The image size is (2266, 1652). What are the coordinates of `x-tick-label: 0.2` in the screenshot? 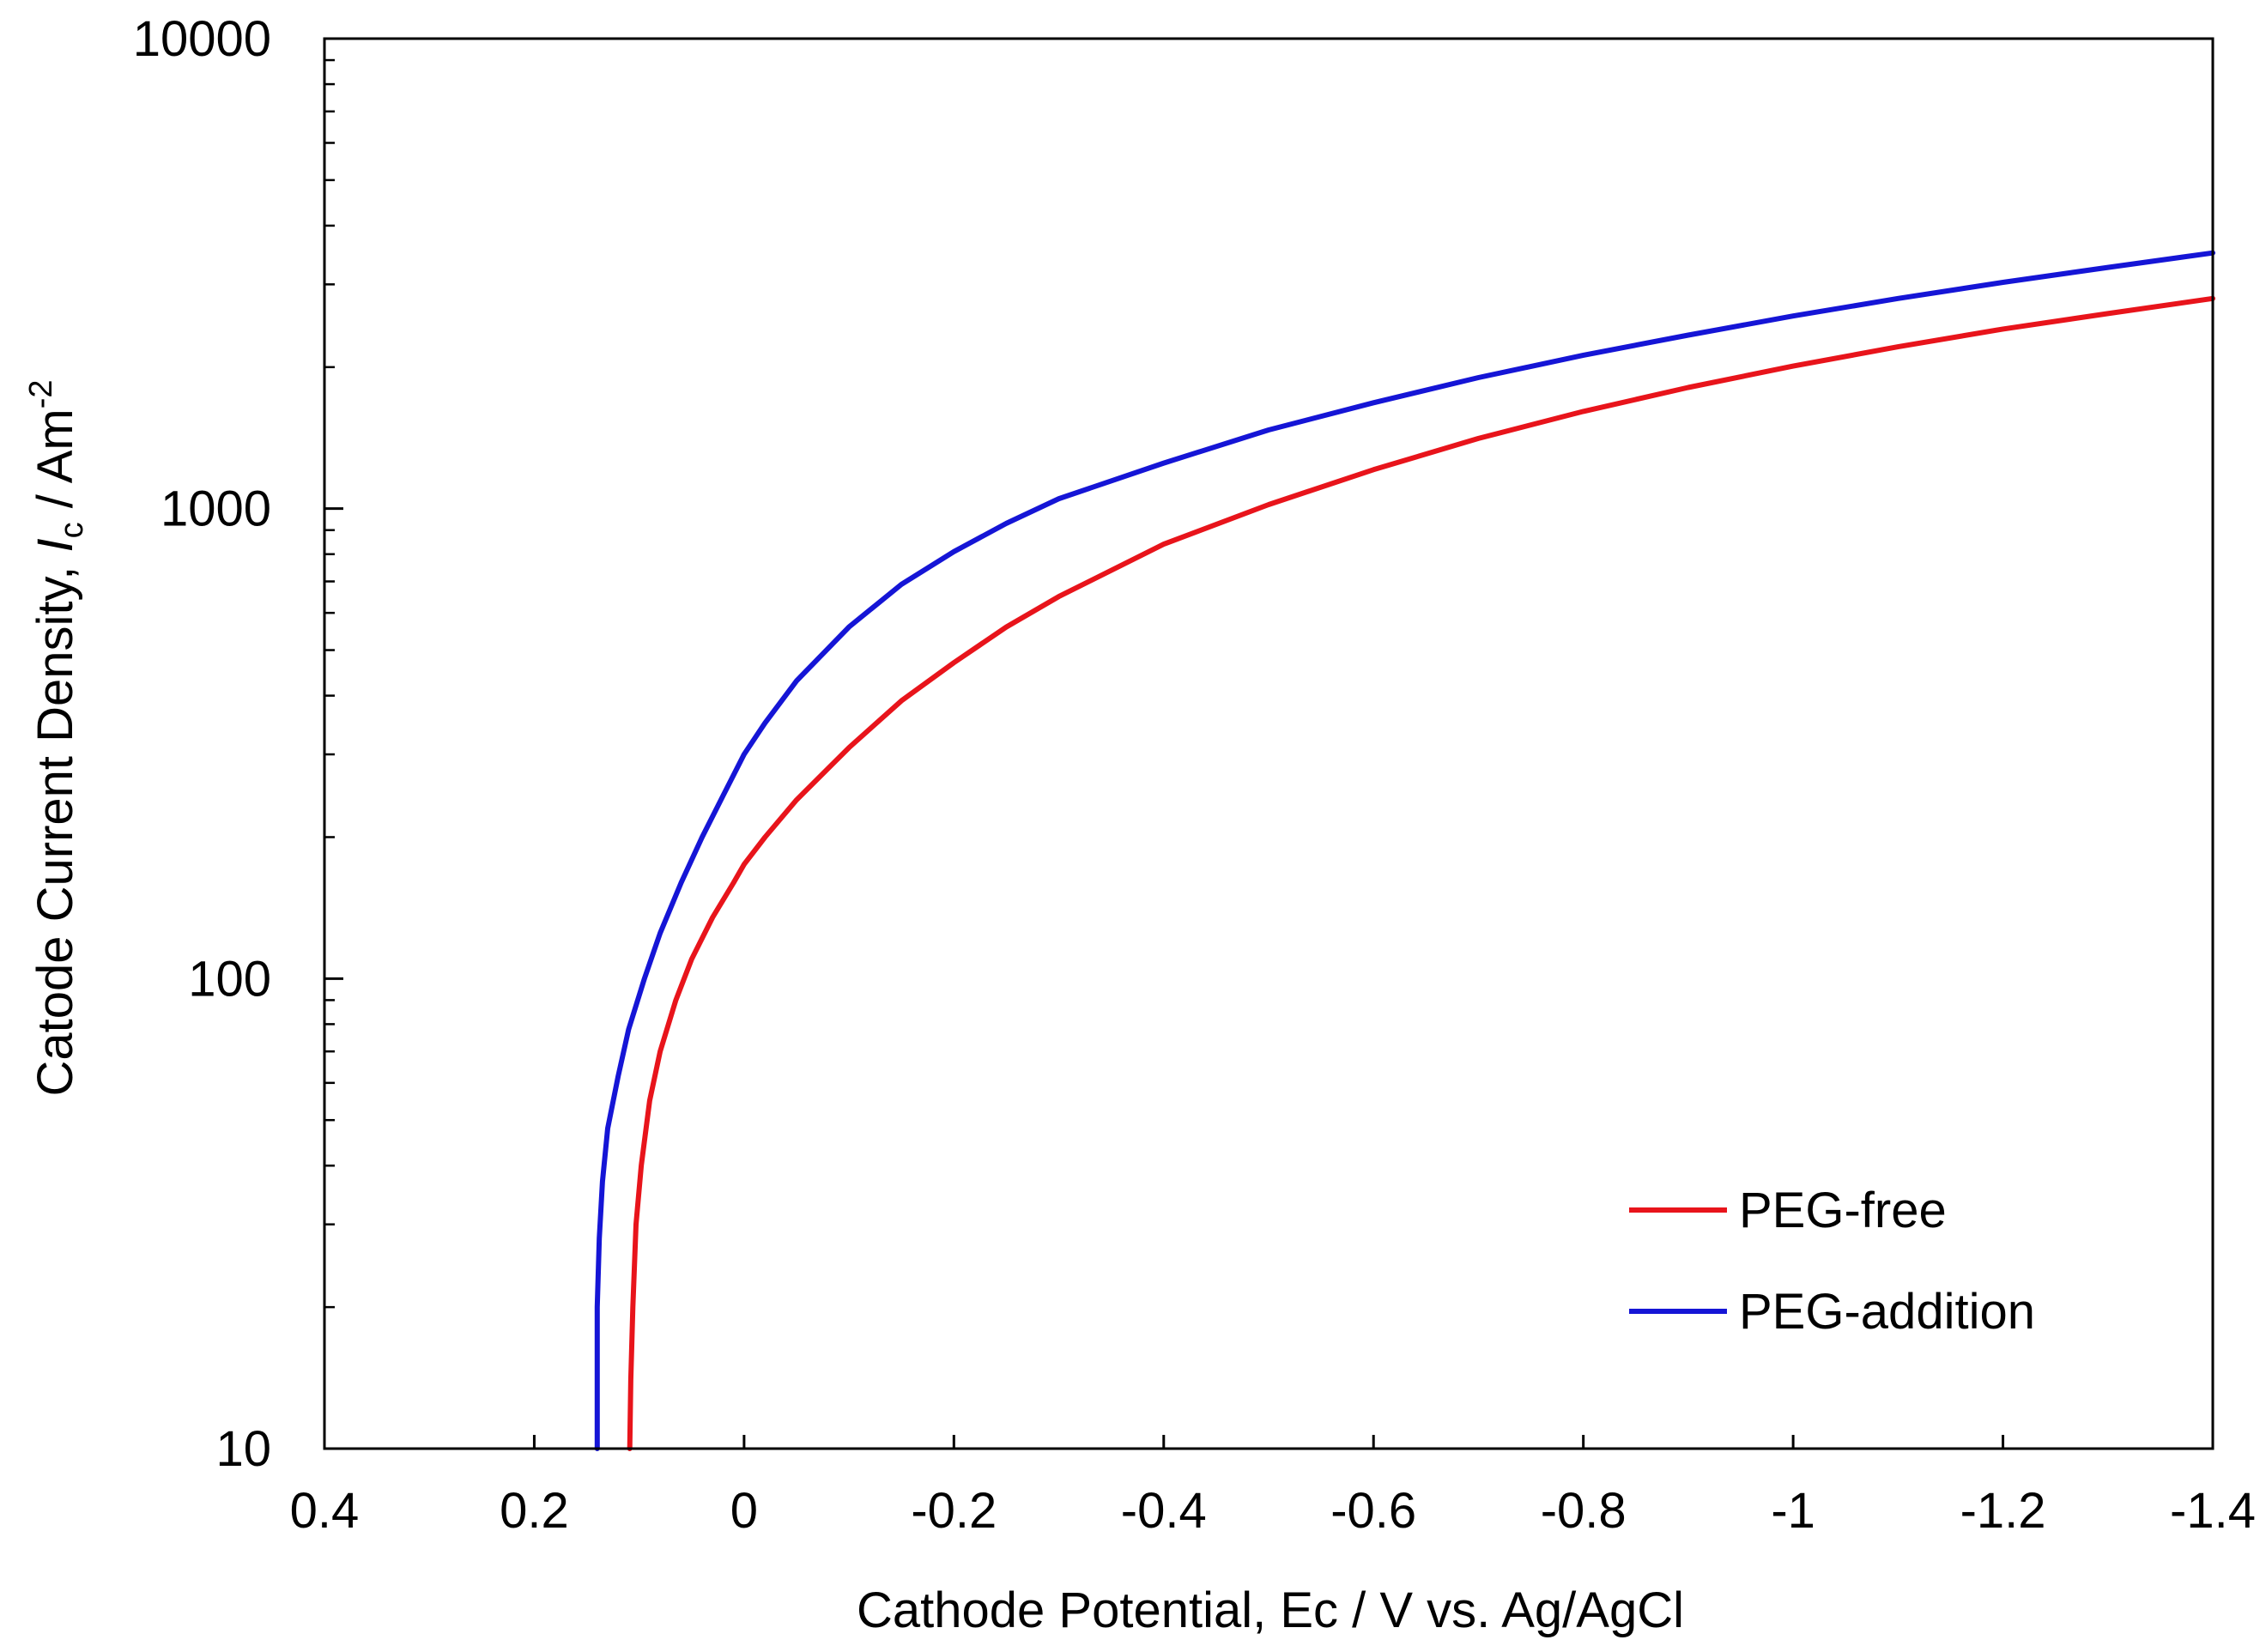 It's located at (534, 1511).